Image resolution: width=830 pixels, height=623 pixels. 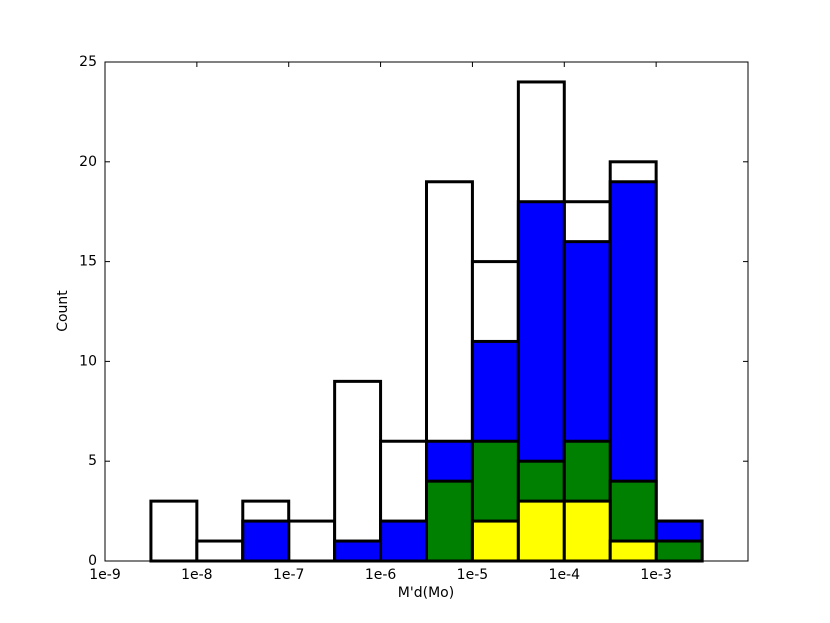 What do you see at coordinates (92, 461) in the screenshot?
I see `y-tick-label: 5` at bounding box center [92, 461].